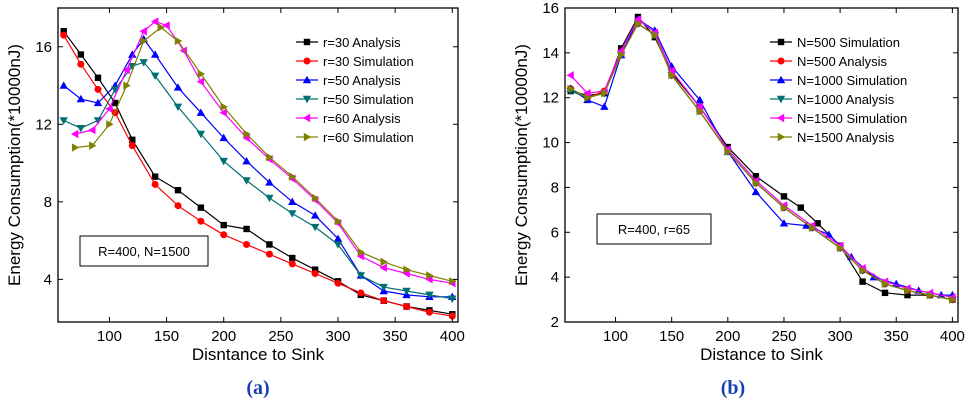 This screenshot has width=968, height=406. Describe the element at coordinates (615, 336) in the screenshot. I see `x-tick-label: 100` at that location.